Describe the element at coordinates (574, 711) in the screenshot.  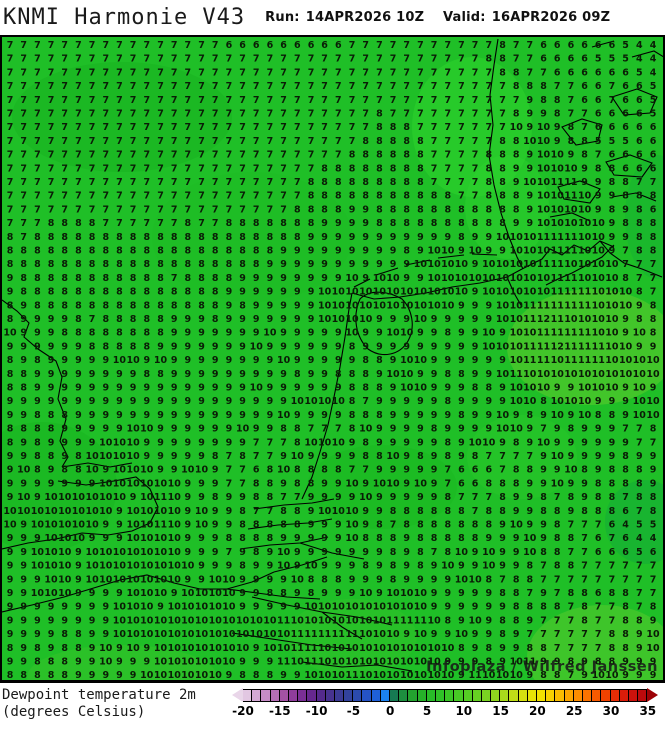
I see `colorbar-tick-label: 25` at that location.